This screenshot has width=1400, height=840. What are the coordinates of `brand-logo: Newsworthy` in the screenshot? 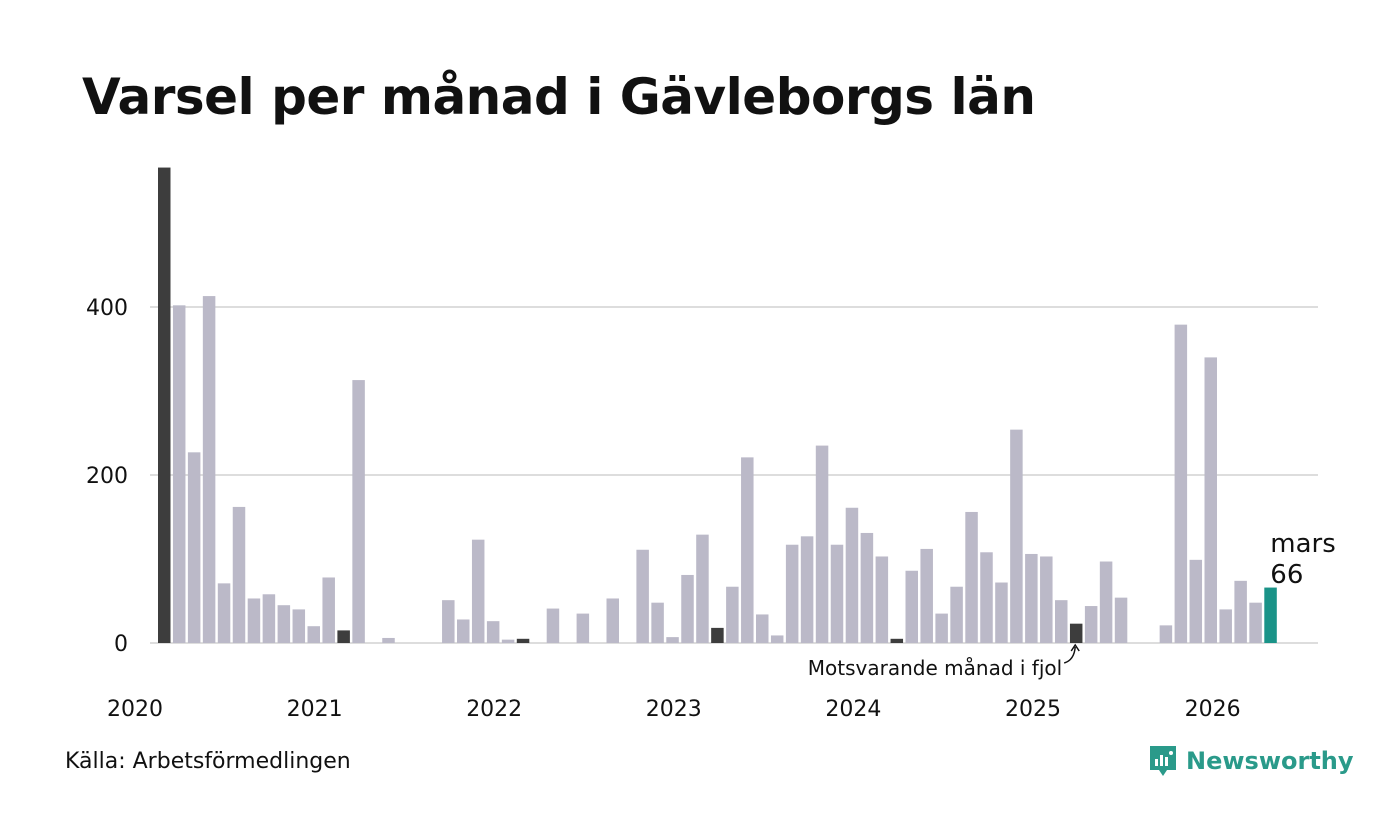 It's located at (1251, 761).